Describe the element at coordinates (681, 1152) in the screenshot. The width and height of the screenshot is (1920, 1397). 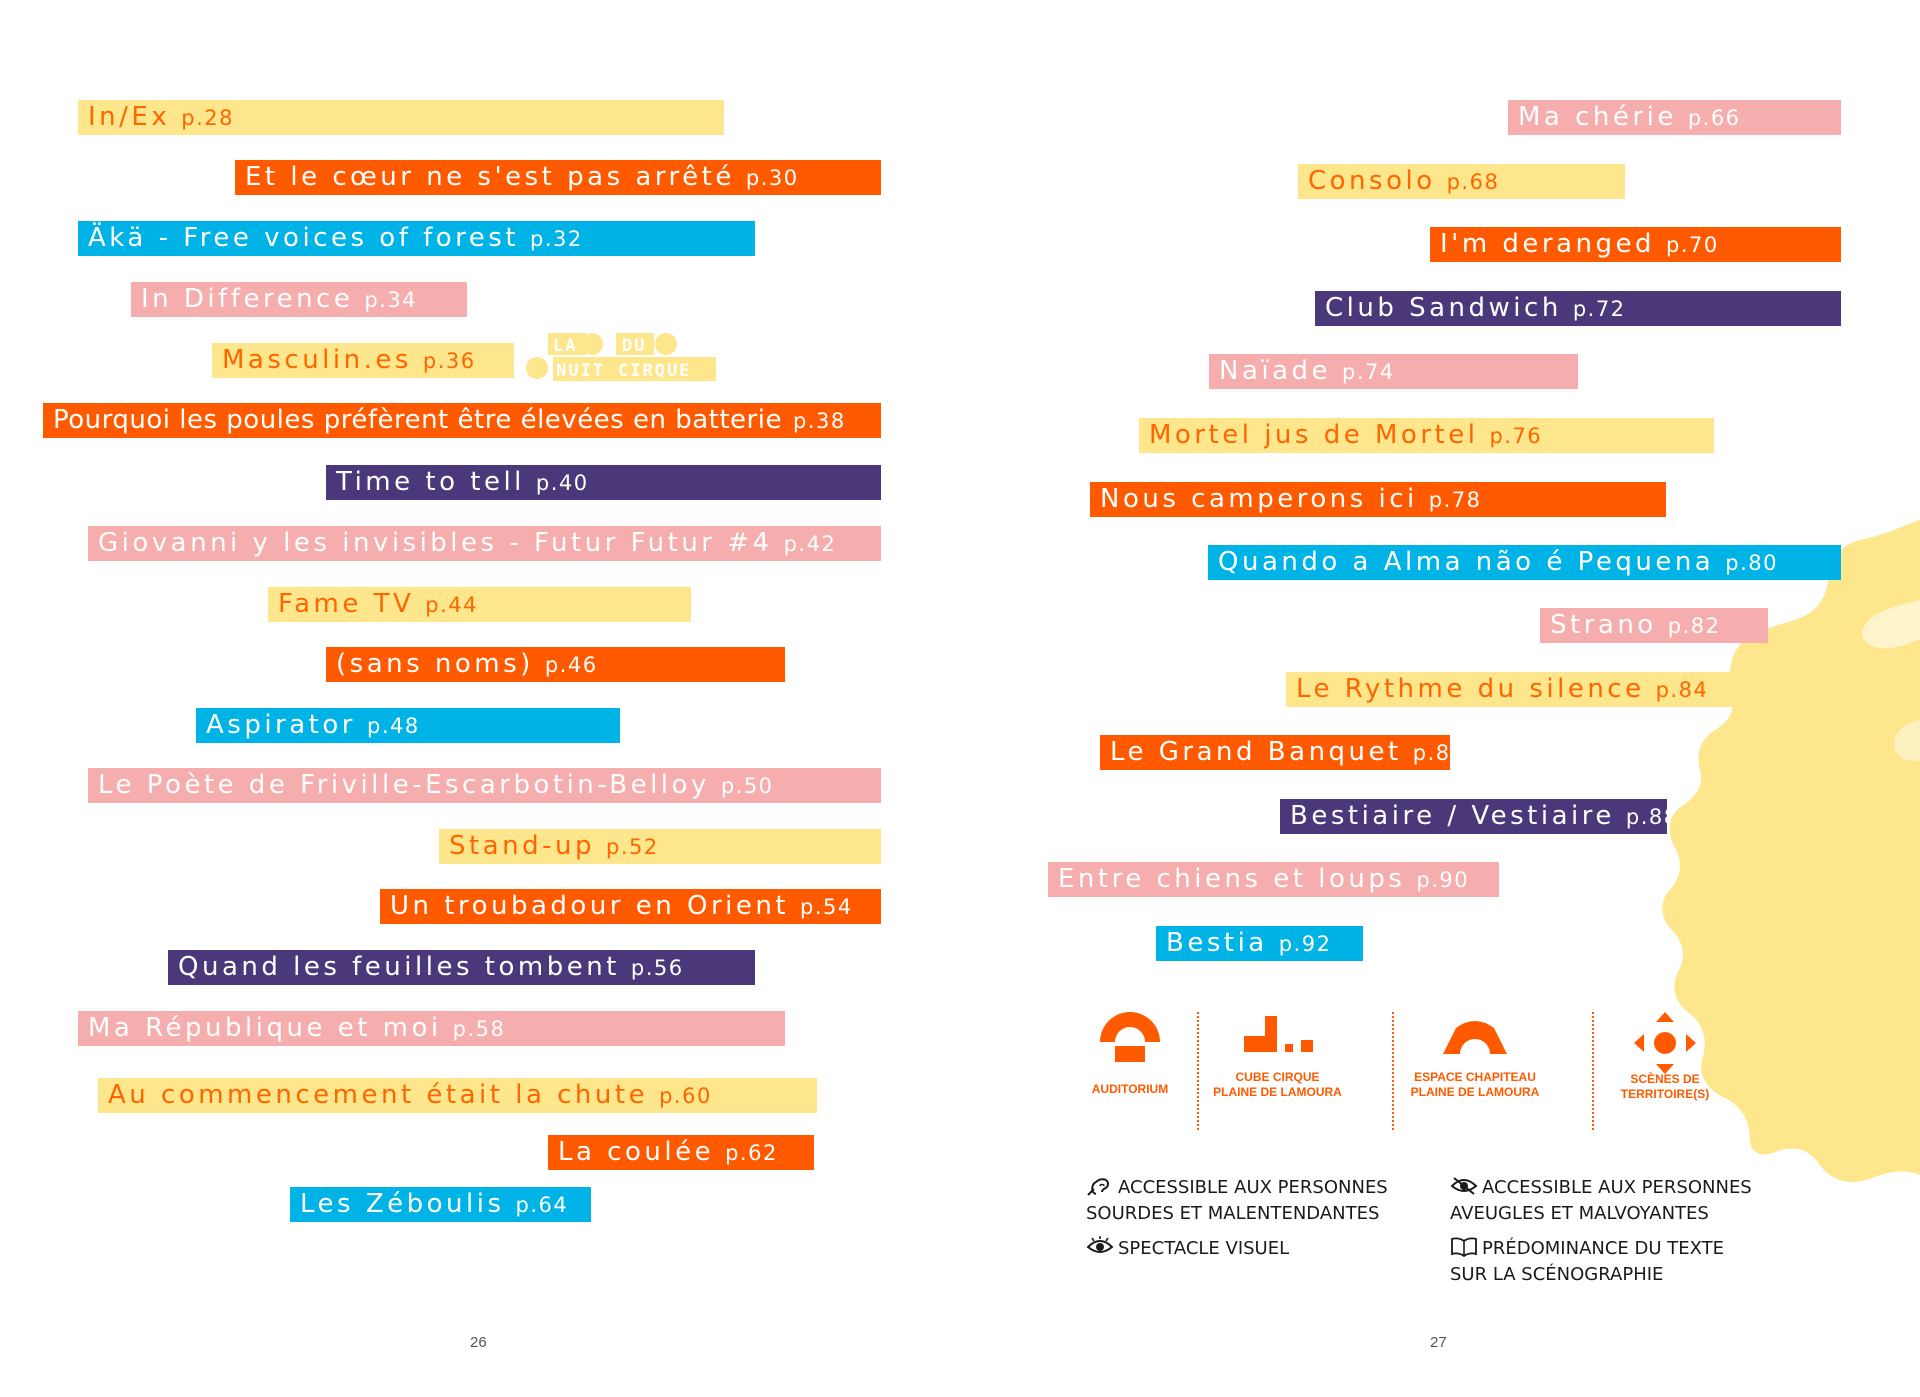
I see `entry-bar: La coulée p.62` at that location.